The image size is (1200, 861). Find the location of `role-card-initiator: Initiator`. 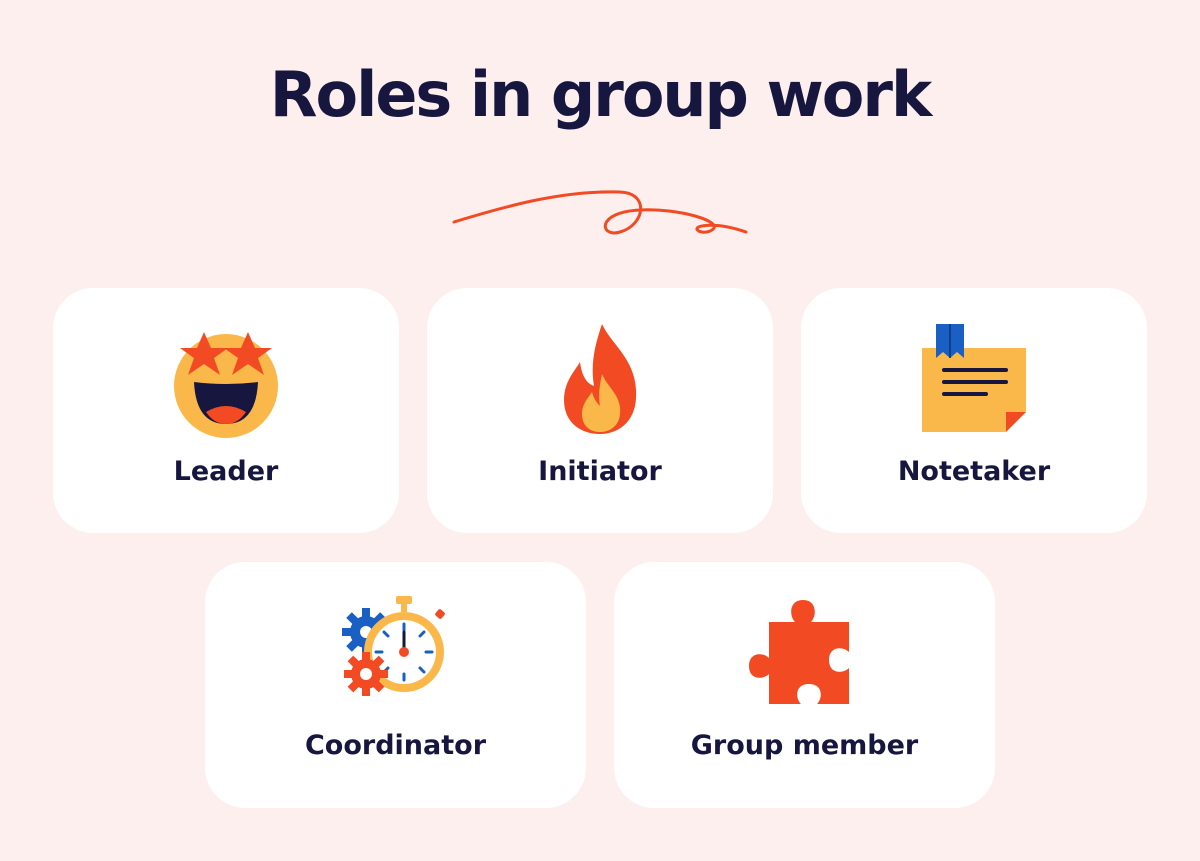

role-card-initiator: Initiator is located at coordinates (600, 410).